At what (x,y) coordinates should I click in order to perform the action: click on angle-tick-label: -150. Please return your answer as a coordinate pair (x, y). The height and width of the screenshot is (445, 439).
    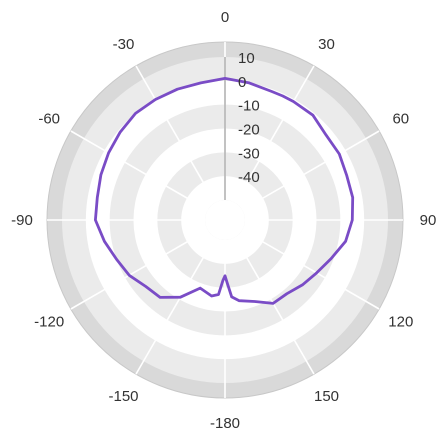
    Looking at the image, I should click on (123, 396).